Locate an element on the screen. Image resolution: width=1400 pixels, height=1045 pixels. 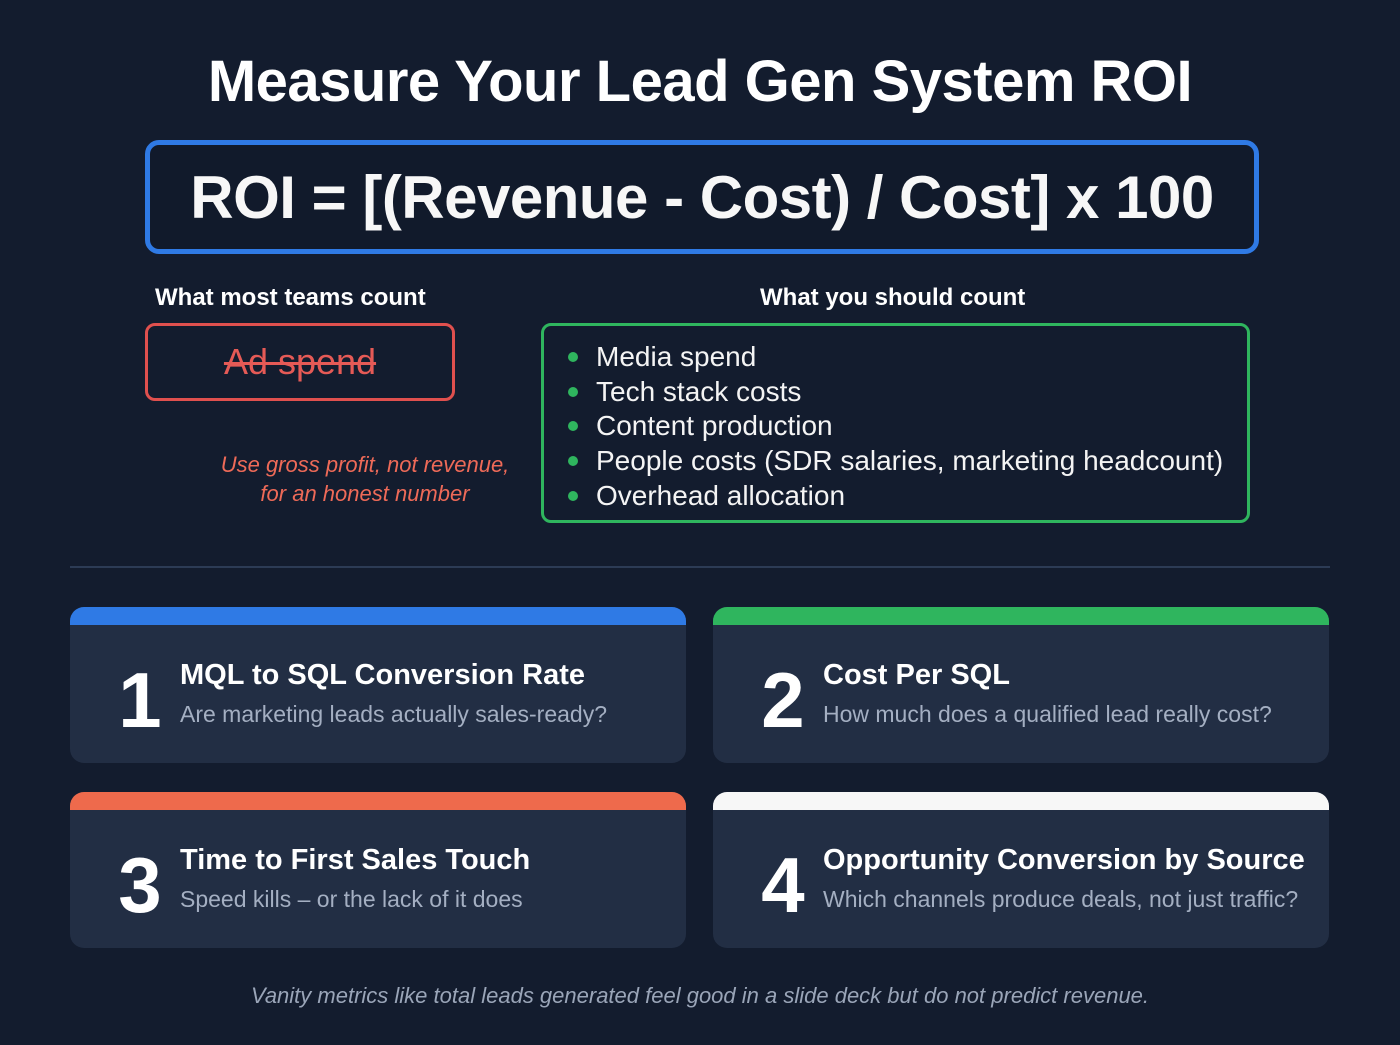
card-title: Opportunity Conversion by Source is located at coordinates (1064, 860).